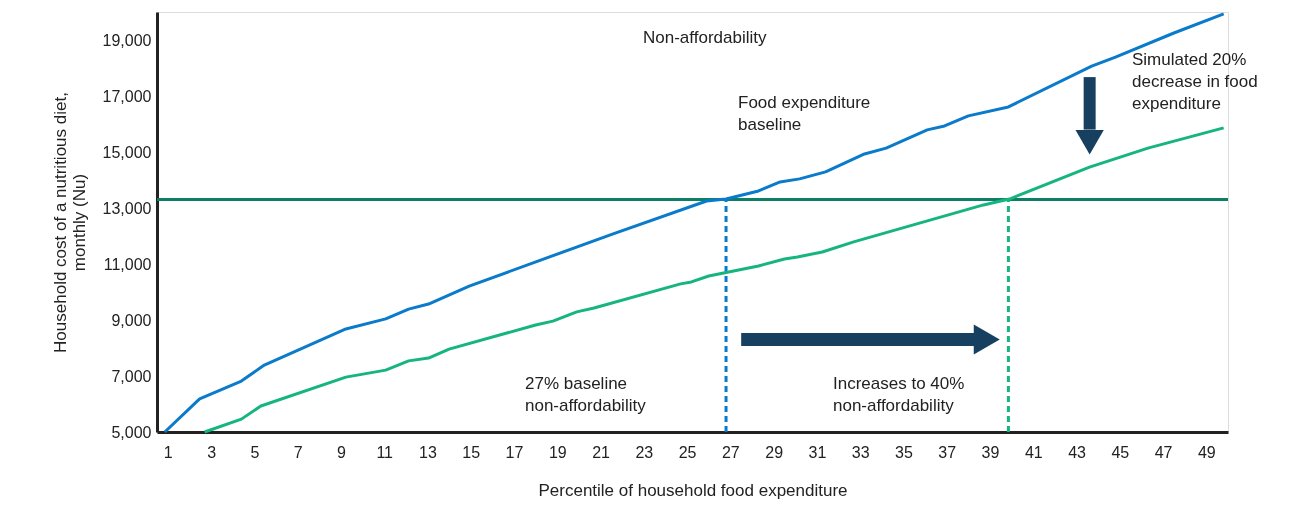 The width and height of the screenshot is (1300, 513). What do you see at coordinates (774, 452) in the screenshot?
I see `x-tick-label: 29` at bounding box center [774, 452].